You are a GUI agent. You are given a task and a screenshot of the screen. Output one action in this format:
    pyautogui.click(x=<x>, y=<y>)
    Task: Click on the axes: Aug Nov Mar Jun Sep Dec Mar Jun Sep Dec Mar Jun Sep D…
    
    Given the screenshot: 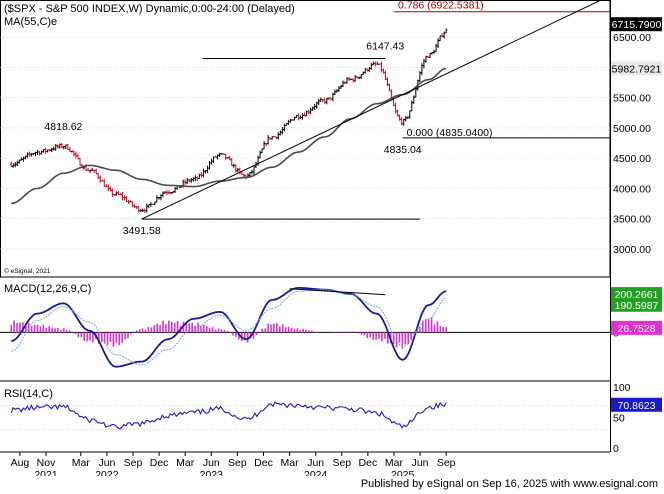 What is the action you would take?
    pyautogui.click(x=233, y=466)
    